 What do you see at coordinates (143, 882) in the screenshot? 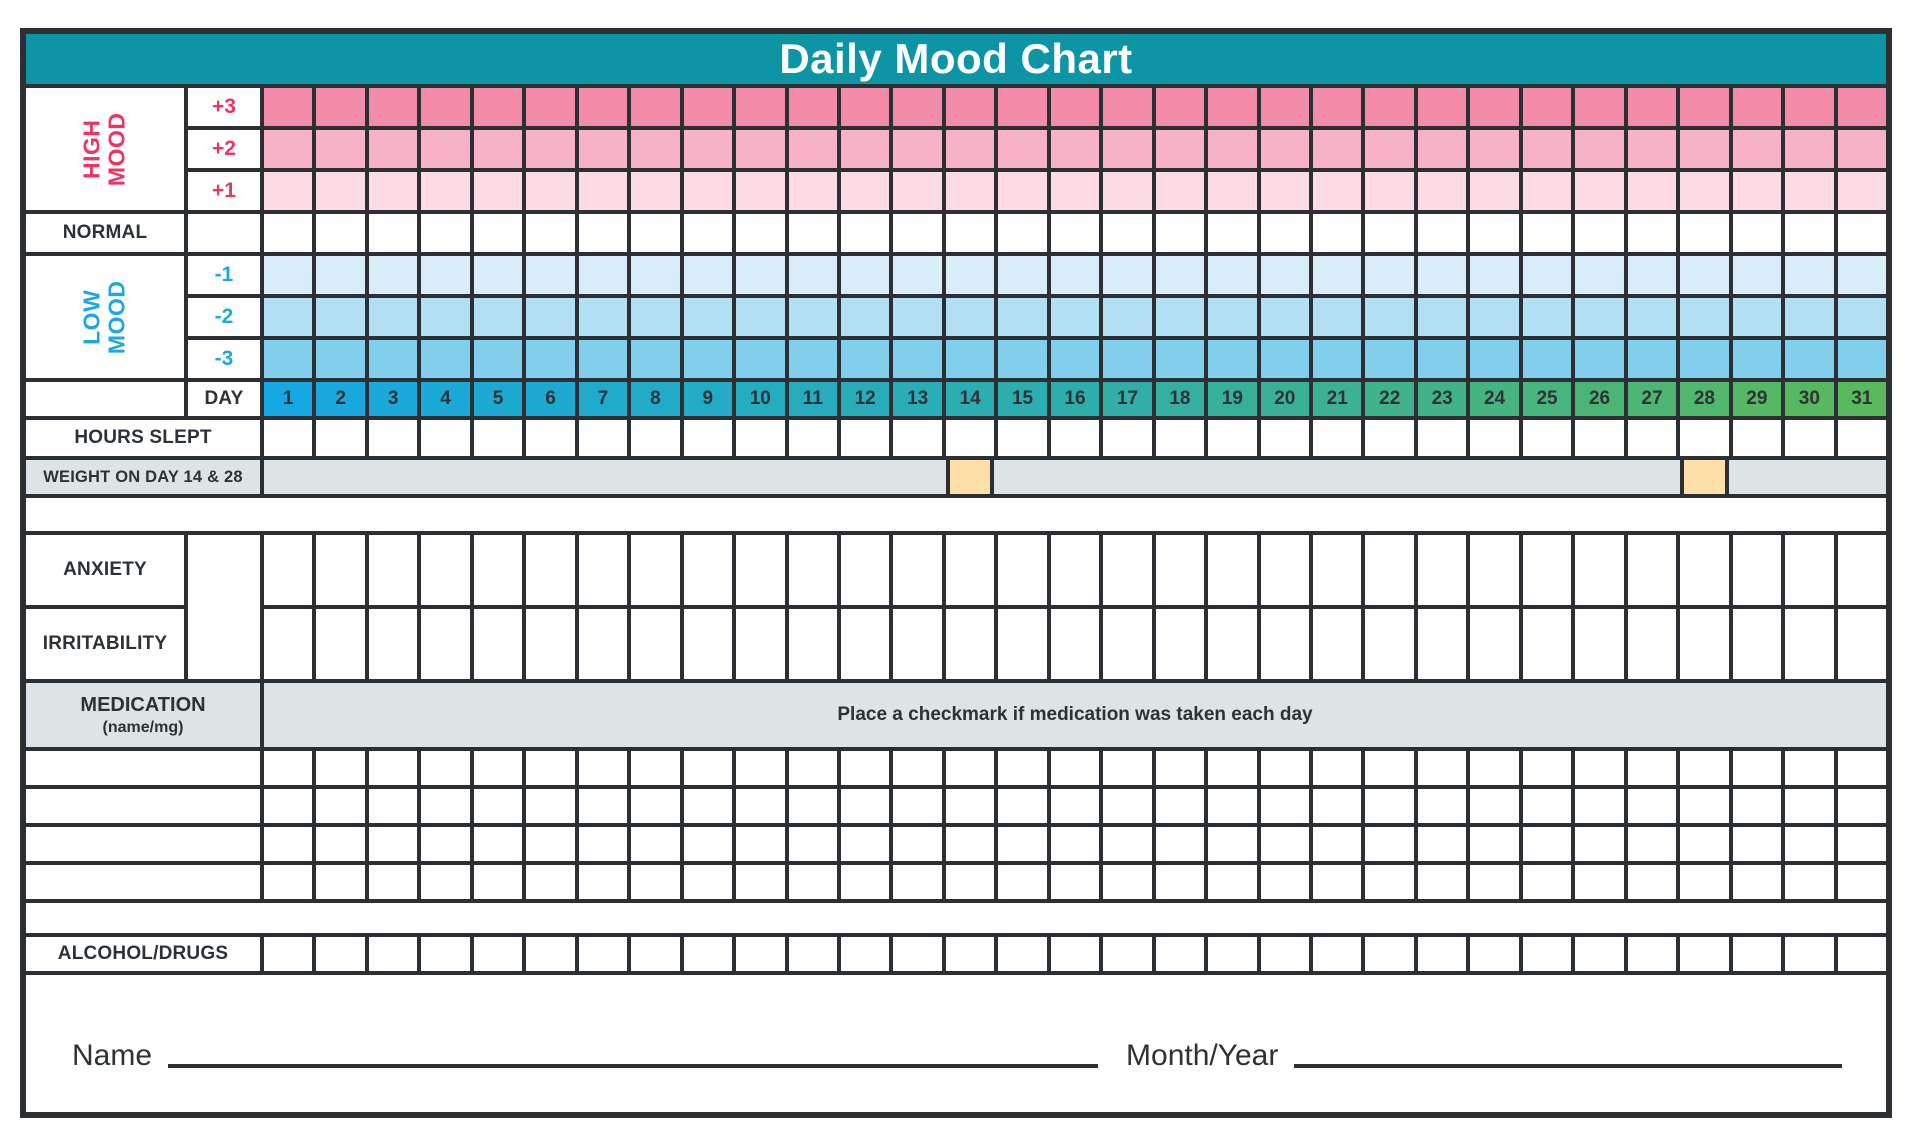
I see `medication-name-cell` at bounding box center [143, 882].